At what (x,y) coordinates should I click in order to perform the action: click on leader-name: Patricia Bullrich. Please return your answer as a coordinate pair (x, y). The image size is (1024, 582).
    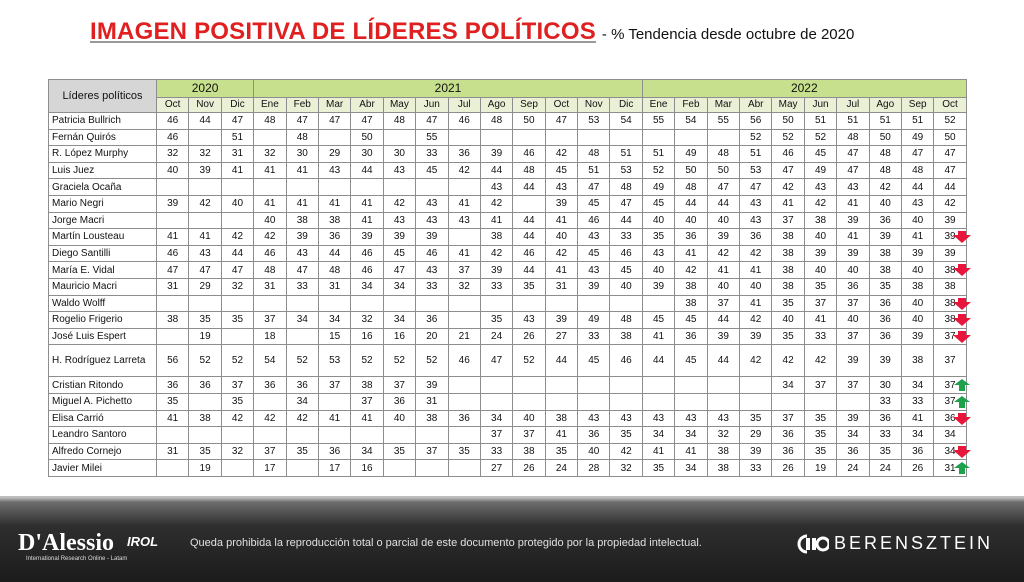
    Looking at the image, I should click on (102, 121).